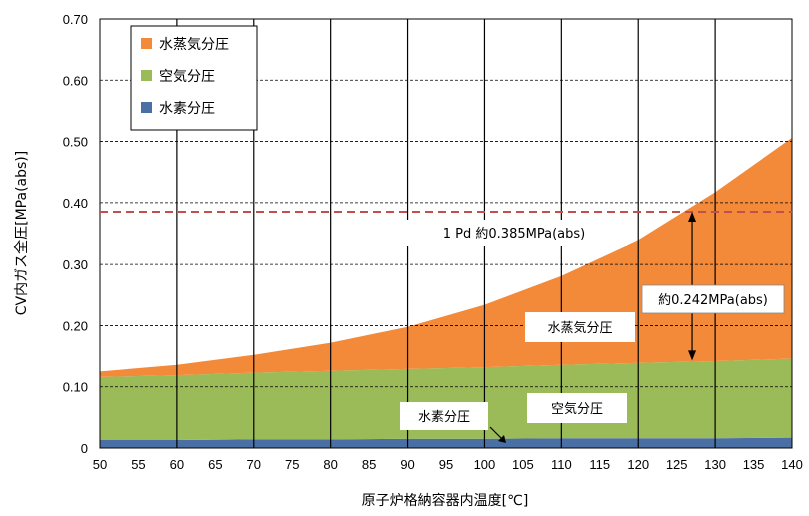 This screenshot has height=516, width=809. I want to click on pd-annotation: 1 Pd 約0.385MPa(abs), so click(514, 233).